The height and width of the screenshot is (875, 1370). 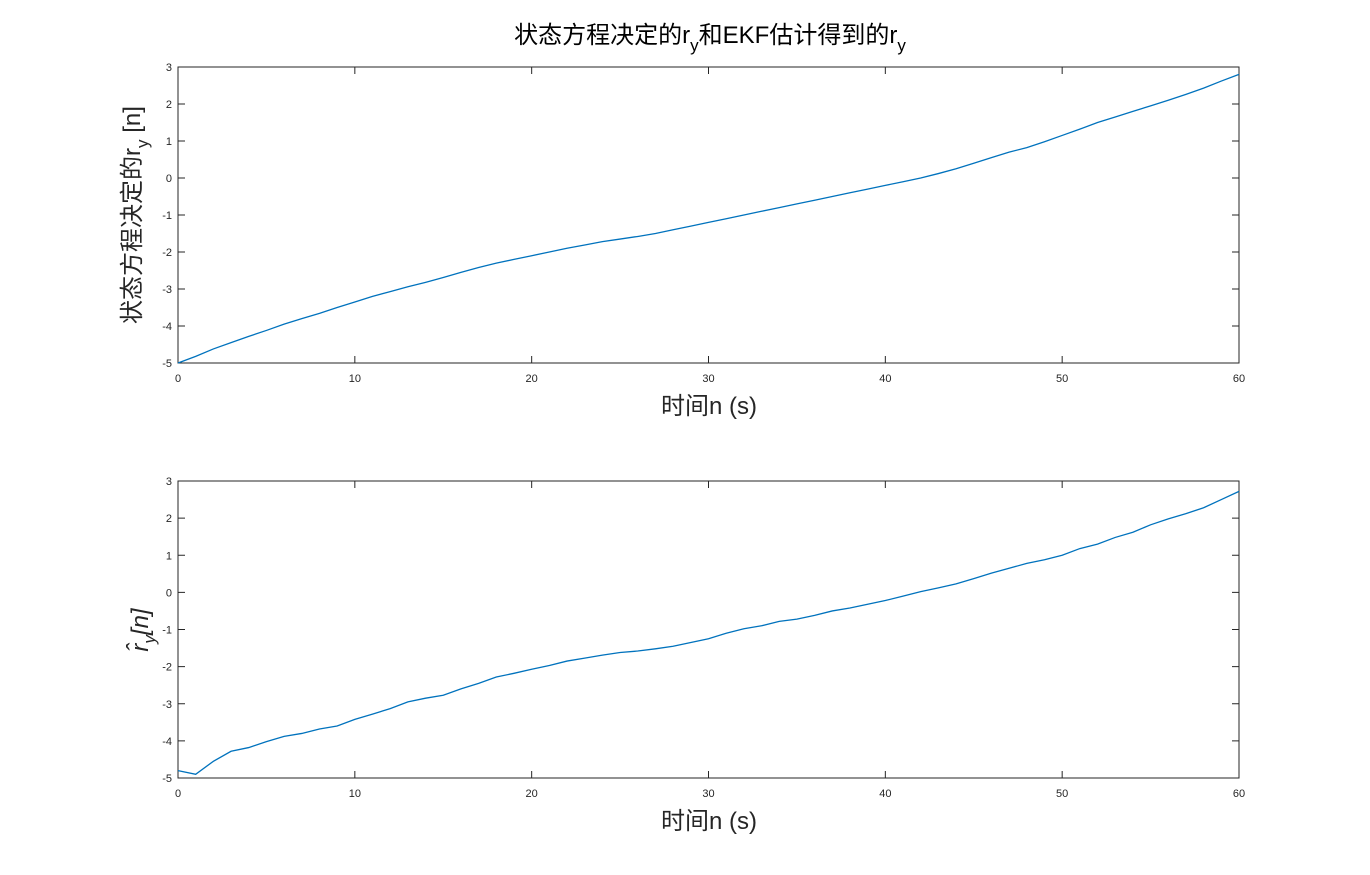 I want to click on top-y-tick-label: -3, so click(x=167, y=290).